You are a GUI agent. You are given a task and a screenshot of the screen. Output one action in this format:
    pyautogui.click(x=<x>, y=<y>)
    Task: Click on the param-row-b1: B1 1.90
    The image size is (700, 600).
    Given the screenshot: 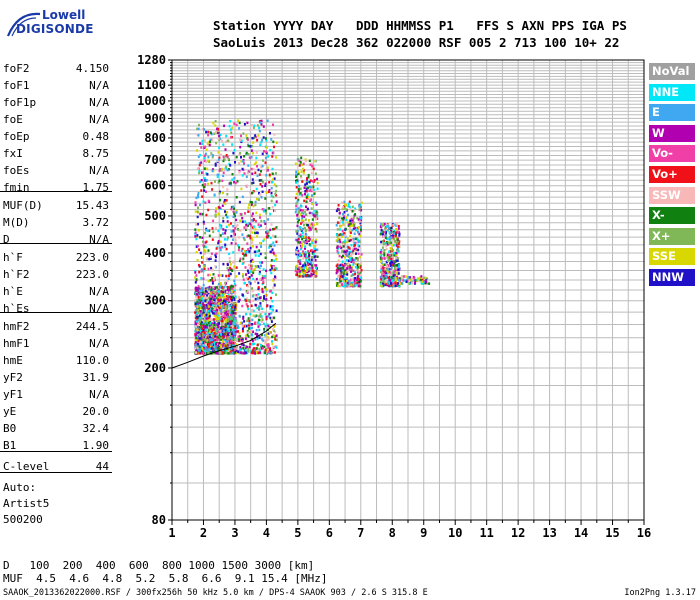 What is the action you would take?
    pyautogui.click(x=56, y=445)
    